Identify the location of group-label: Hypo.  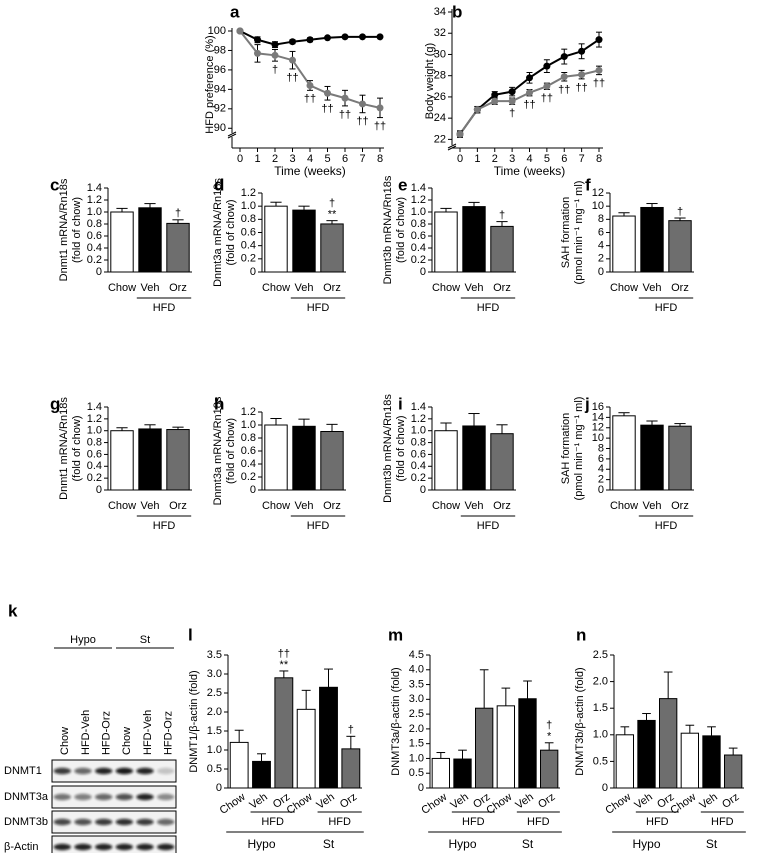
(83, 640).